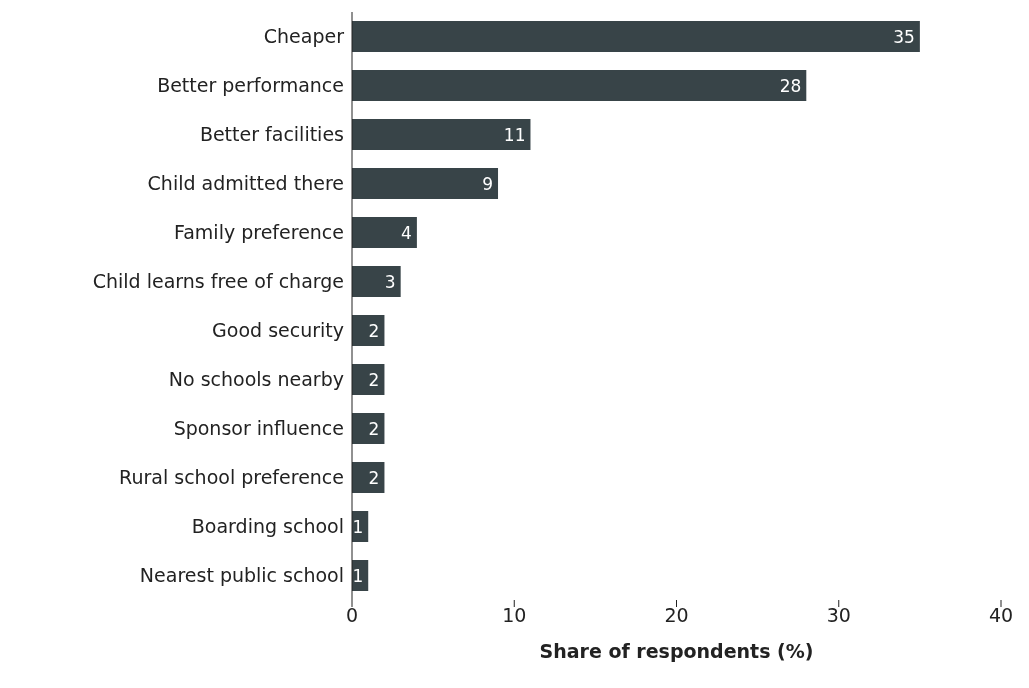 The image size is (1029, 688). What do you see at coordinates (267, 526) in the screenshot?
I see `y-tick-label: Boarding school` at bounding box center [267, 526].